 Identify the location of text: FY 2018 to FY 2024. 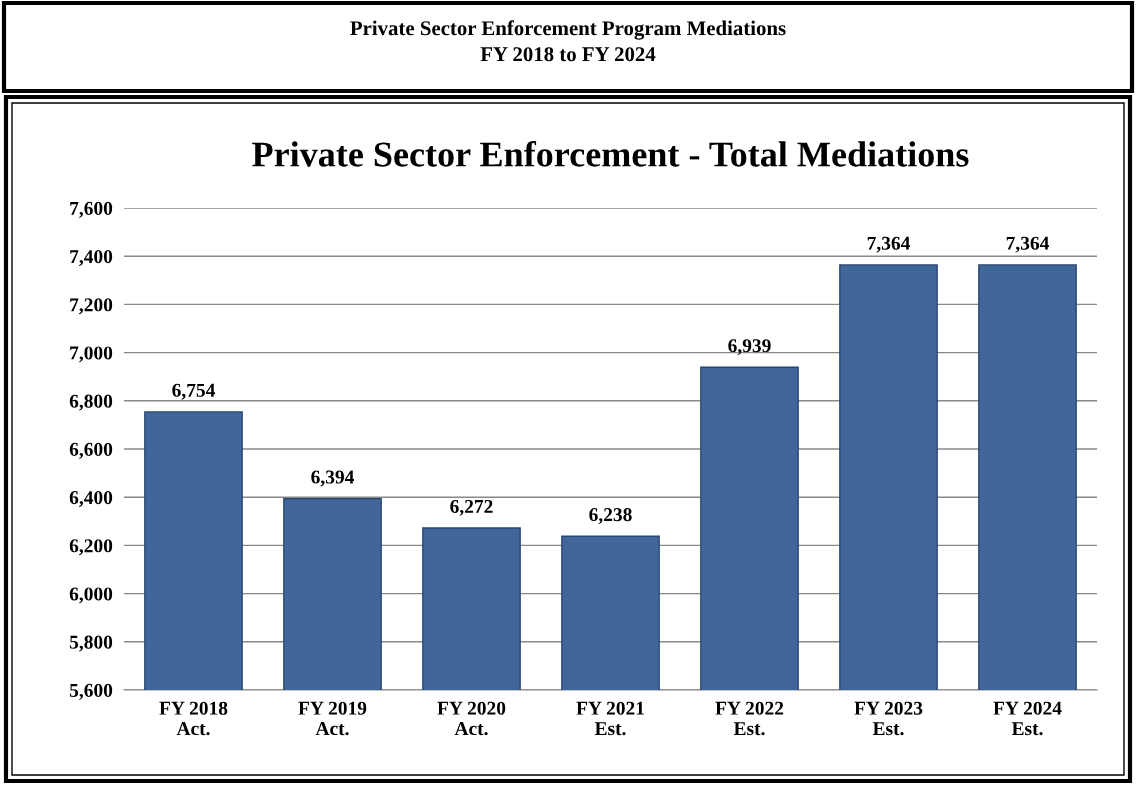
(568, 54).